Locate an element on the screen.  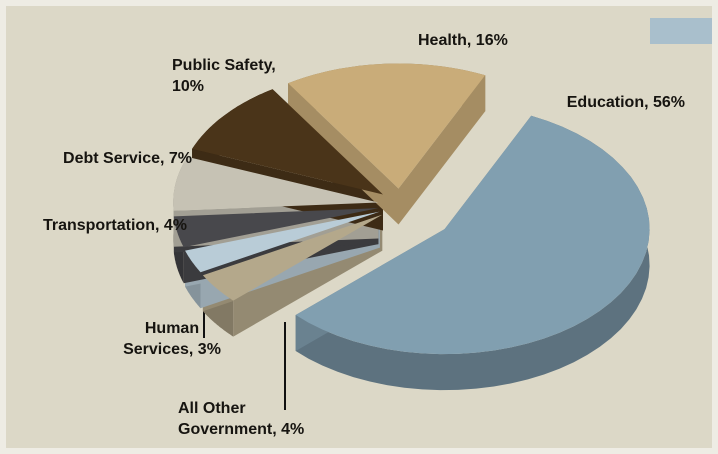
legend-swatch is located at coordinates (681, 31).